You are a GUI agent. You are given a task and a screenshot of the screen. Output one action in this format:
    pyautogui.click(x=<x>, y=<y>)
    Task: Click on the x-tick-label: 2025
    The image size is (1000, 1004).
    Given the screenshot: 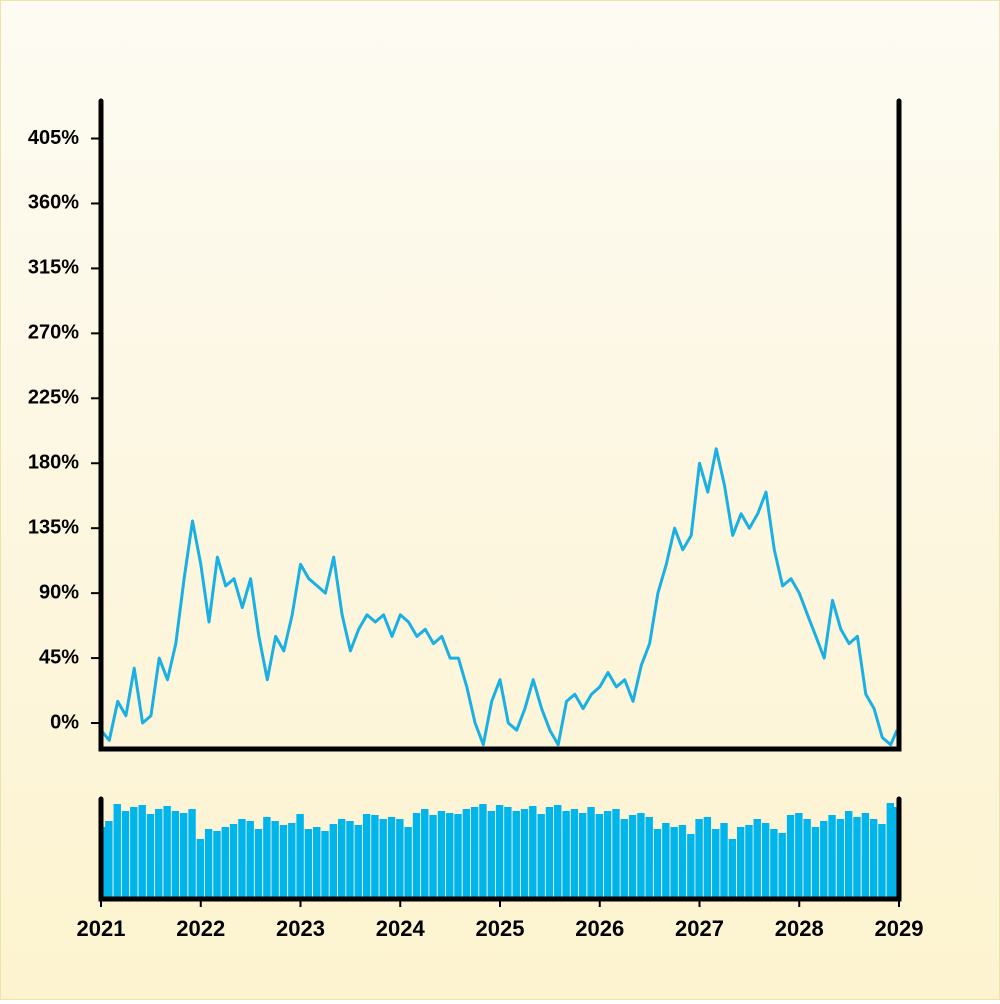 What is the action you would take?
    pyautogui.click(x=500, y=928)
    